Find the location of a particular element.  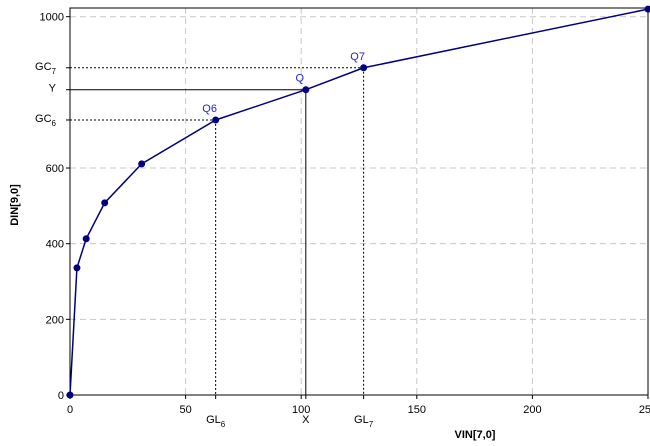

y-tick-label: 600 is located at coordinates (55, 169).